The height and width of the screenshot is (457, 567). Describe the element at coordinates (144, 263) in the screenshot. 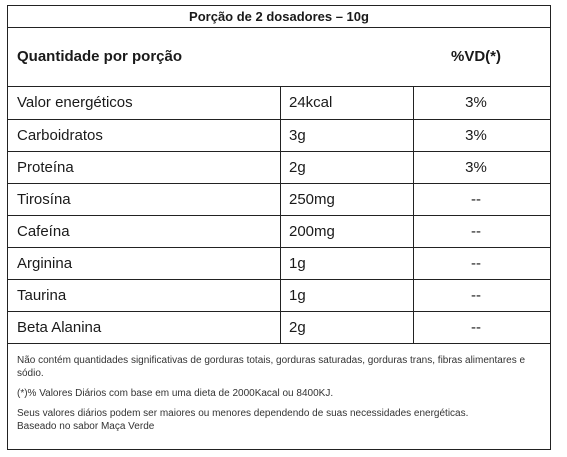

I see `nutrient-name: Arginina` at that location.